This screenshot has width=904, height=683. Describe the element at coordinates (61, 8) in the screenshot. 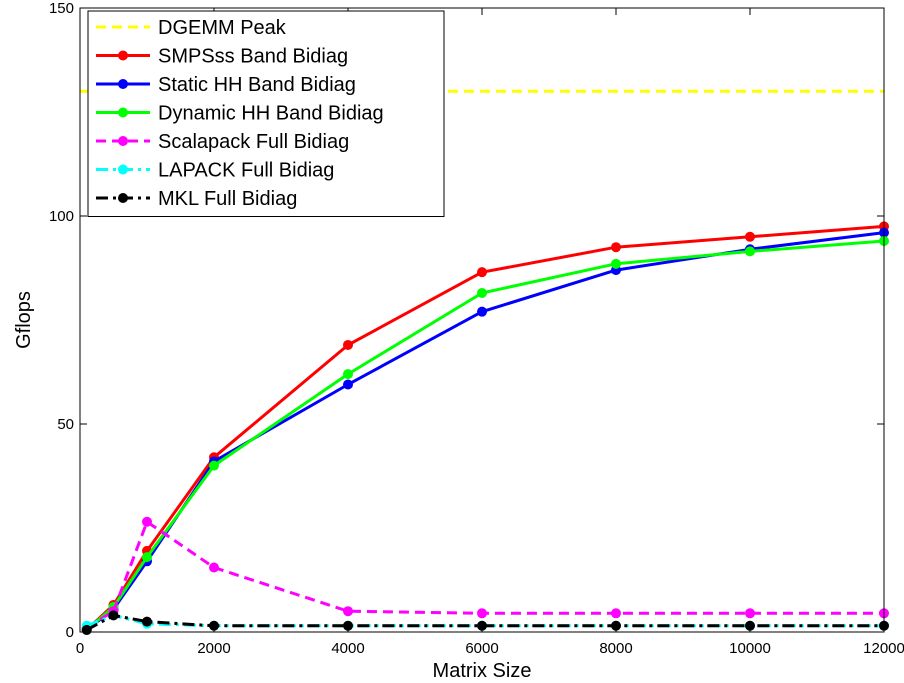

I see `y-tick-label: 150` at that location.